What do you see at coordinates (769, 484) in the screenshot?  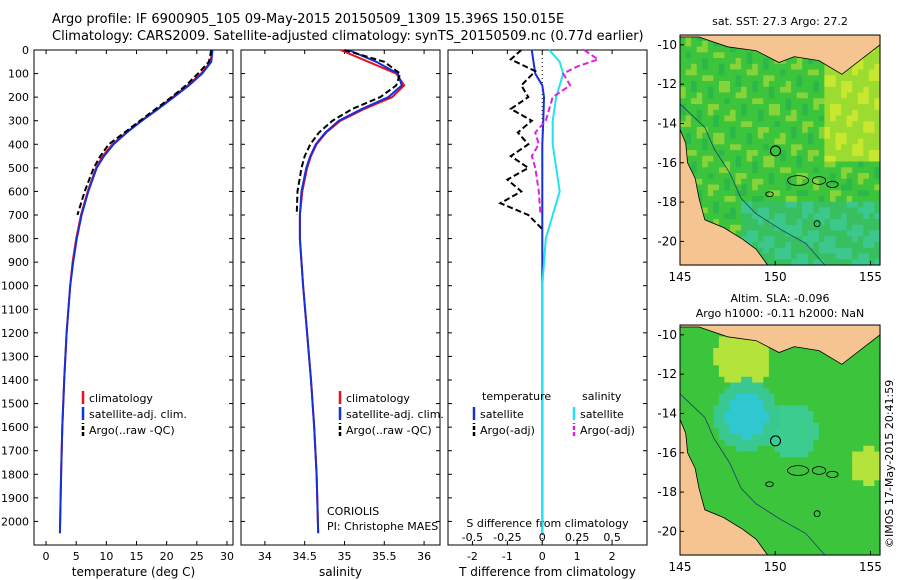 I see `sla-map-reef-outline` at bounding box center [769, 484].